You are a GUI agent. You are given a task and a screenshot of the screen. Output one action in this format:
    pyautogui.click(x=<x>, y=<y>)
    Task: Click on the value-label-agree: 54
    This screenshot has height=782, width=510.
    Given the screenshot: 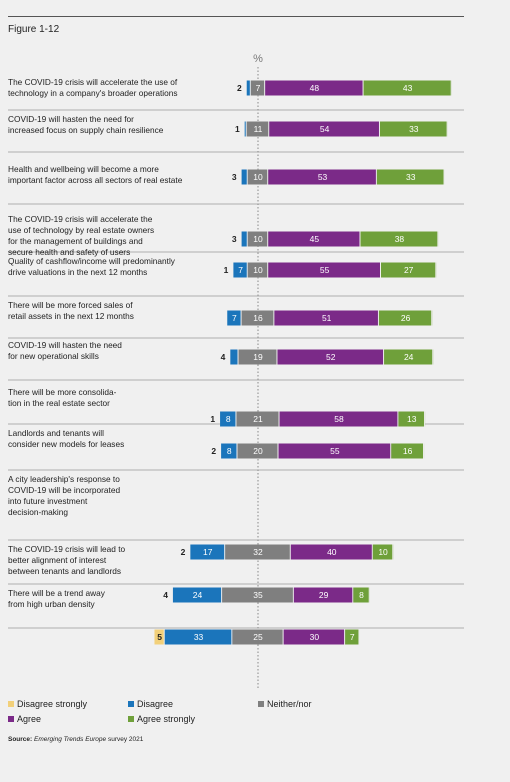 What is the action you would take?
    pyautogui.click(x=325, y=129)
    